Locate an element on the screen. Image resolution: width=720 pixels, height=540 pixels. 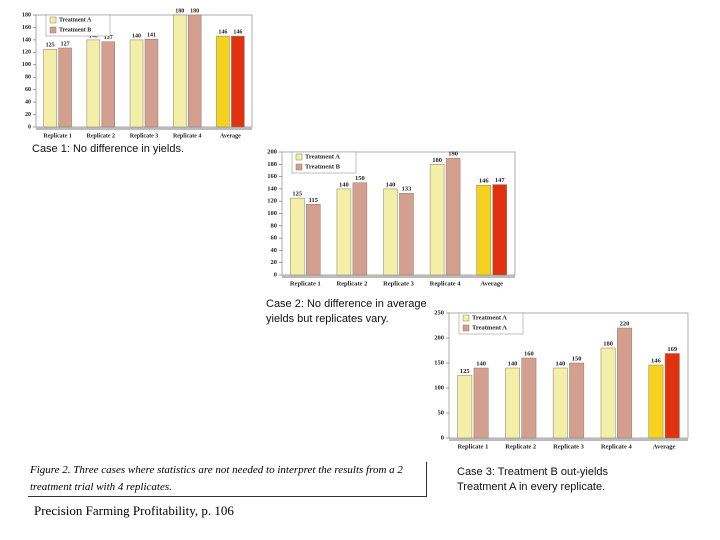
value-label: 190 is located at coordinates (453, 154).